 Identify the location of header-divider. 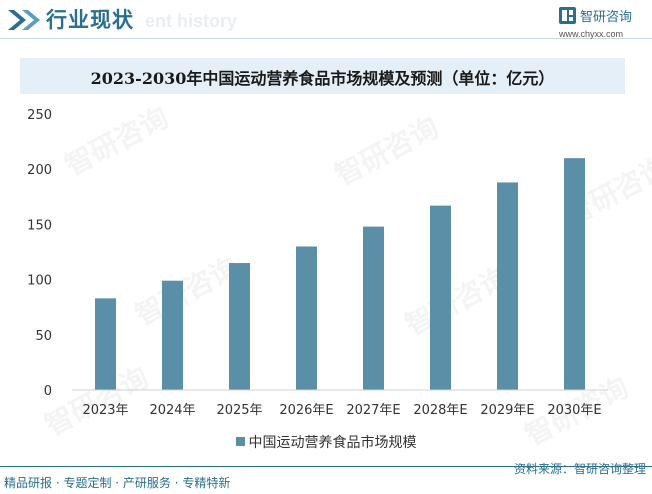
(326, 38).